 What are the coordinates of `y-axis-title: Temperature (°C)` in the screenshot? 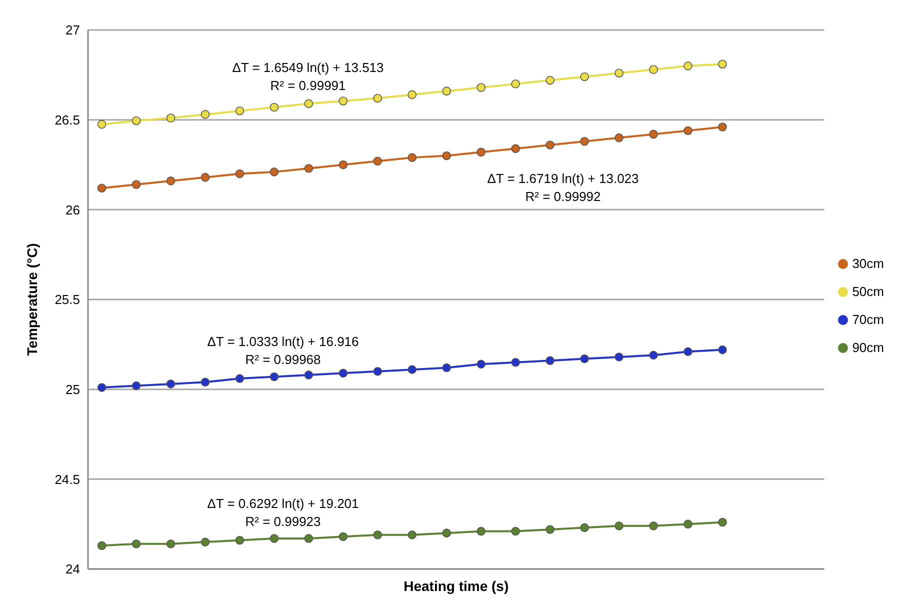 It's located at (32, 299).